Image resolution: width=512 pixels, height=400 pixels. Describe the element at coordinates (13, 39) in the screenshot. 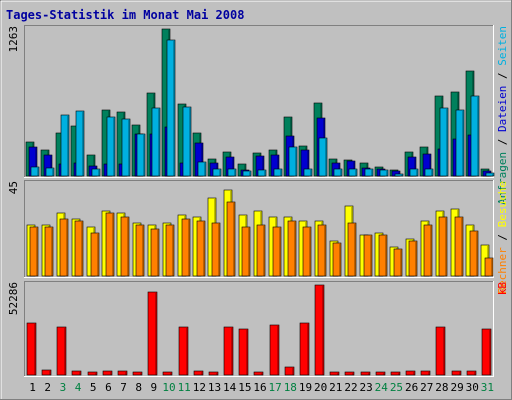

I see `y-max-label: 1263` at that location.